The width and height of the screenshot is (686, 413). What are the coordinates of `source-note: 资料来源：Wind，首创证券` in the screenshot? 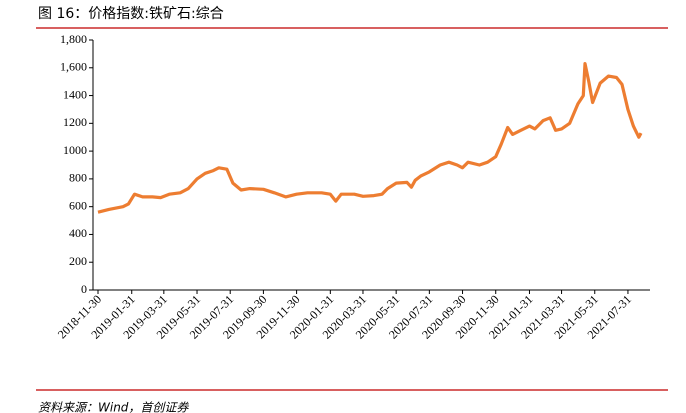 It's located at (113, 407).